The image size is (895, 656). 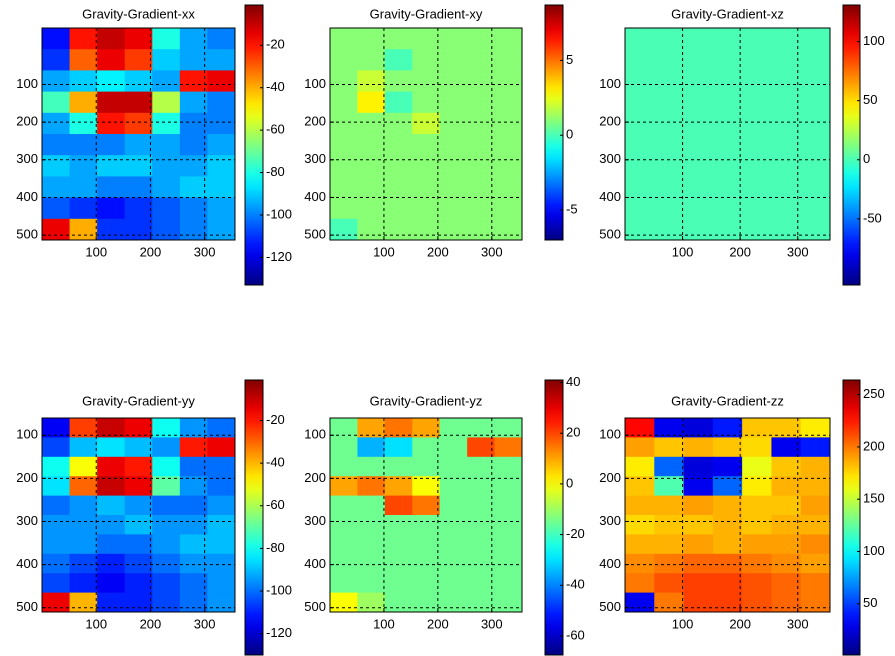 What do you see at coordinates (727, 400) in the screenshot?
I see `panel-title: Gravity-Gradient-zz` at bounding box center [727, 400].